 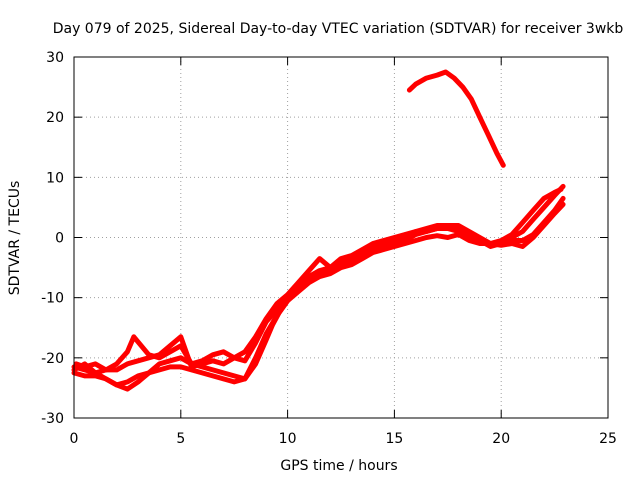 I want to click on y-tick-label: 30, so click(x=55, y=58).